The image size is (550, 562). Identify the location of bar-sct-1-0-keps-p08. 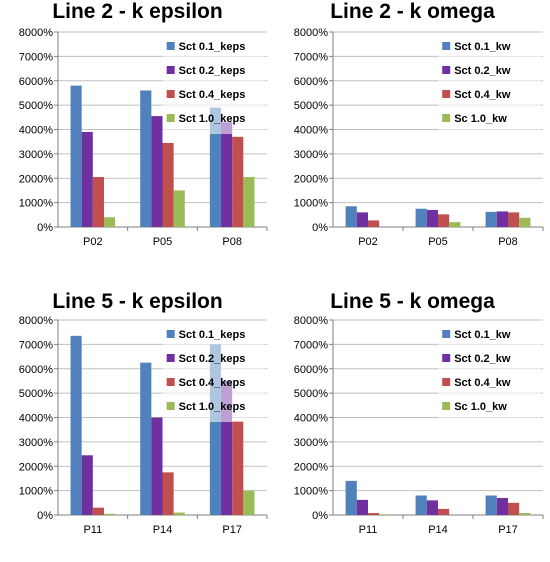
(249, 202).